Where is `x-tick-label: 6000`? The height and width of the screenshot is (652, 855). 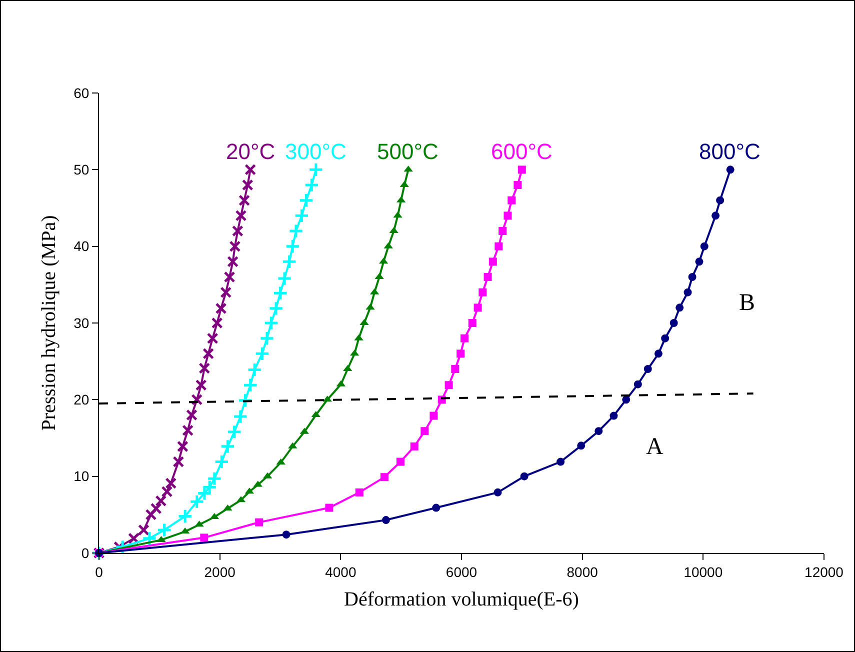
x-tick-label: 6000 is located at coordinates (462, 572).